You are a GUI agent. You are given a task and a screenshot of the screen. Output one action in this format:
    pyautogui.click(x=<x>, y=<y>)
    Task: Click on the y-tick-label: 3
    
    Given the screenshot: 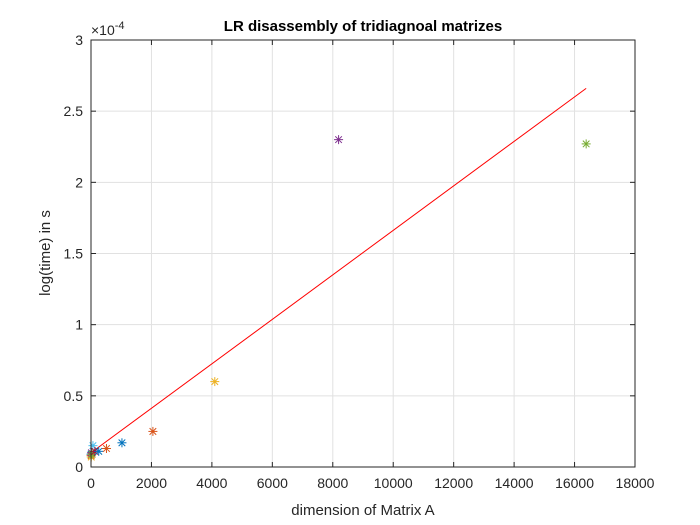 What is the action you would take?
    pyautogui.click(x=79, y=40)
    